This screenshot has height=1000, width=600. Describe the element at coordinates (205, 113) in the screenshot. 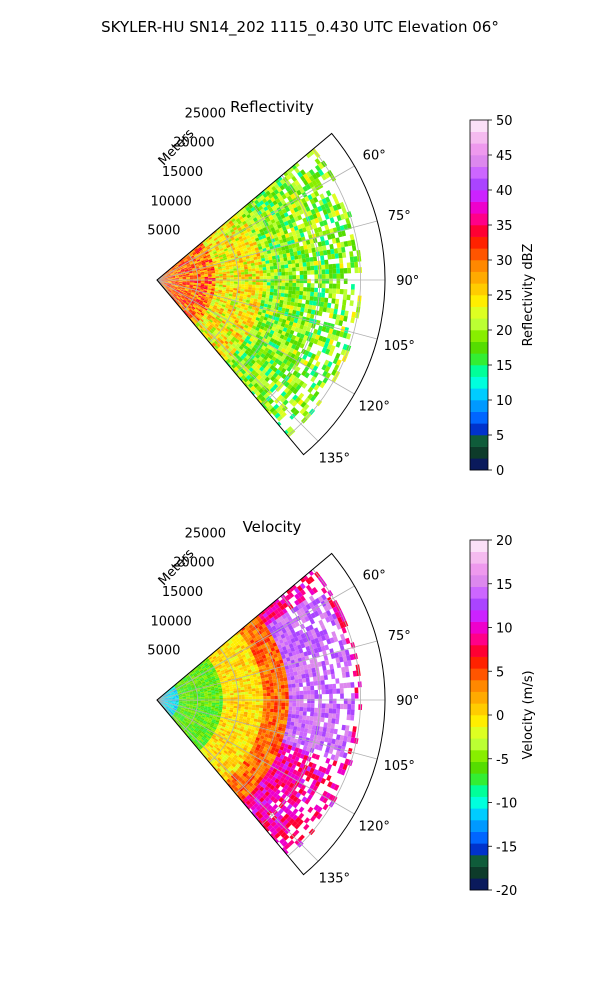

I see `range-tick-label: 25000` at that location.